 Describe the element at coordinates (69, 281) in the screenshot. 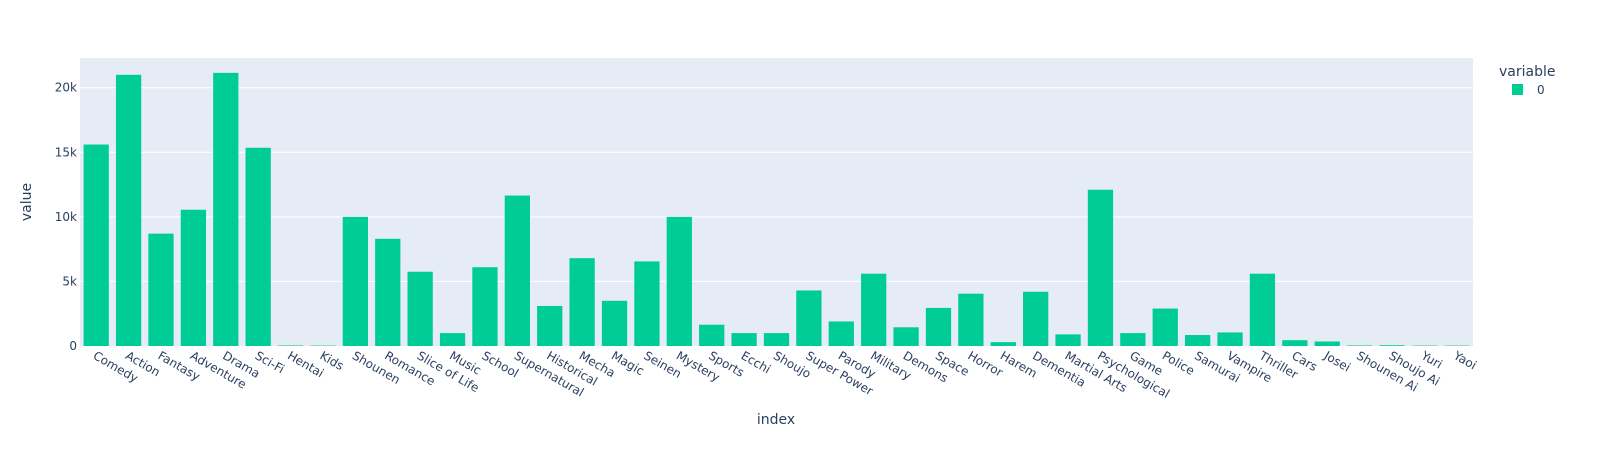

I see `y-tick-label: 5k` at that location.